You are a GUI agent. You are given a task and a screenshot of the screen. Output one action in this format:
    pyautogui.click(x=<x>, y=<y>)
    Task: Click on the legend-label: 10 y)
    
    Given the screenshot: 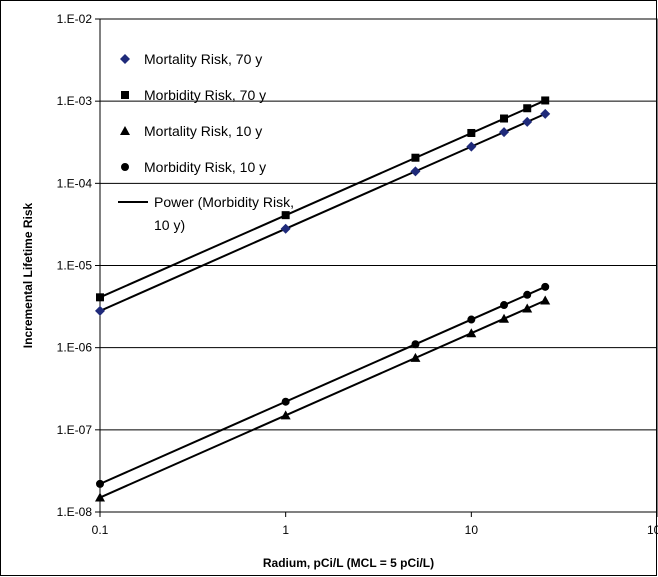 What is the action you would take?
    pyautogui.click(x=169, y=225)
    